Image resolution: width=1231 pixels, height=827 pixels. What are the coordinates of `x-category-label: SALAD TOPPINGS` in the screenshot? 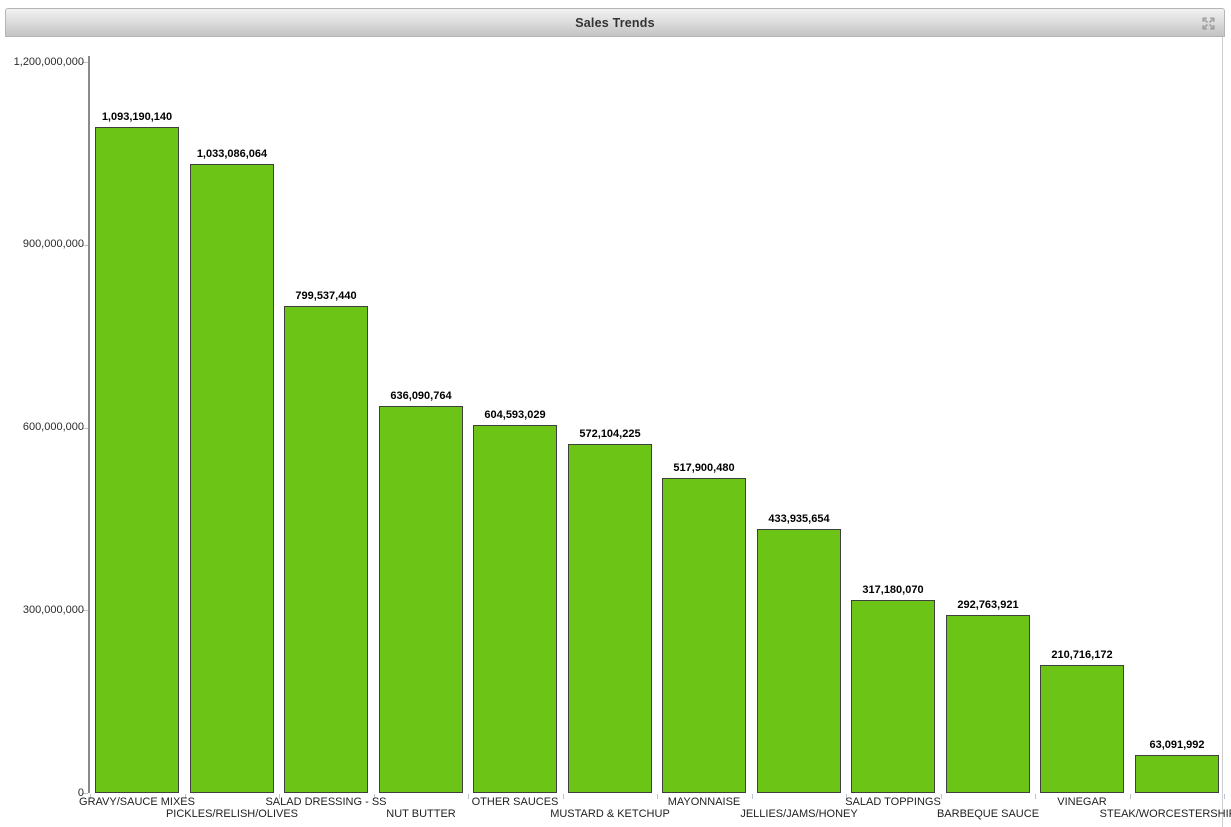 It's located at (893, 802).